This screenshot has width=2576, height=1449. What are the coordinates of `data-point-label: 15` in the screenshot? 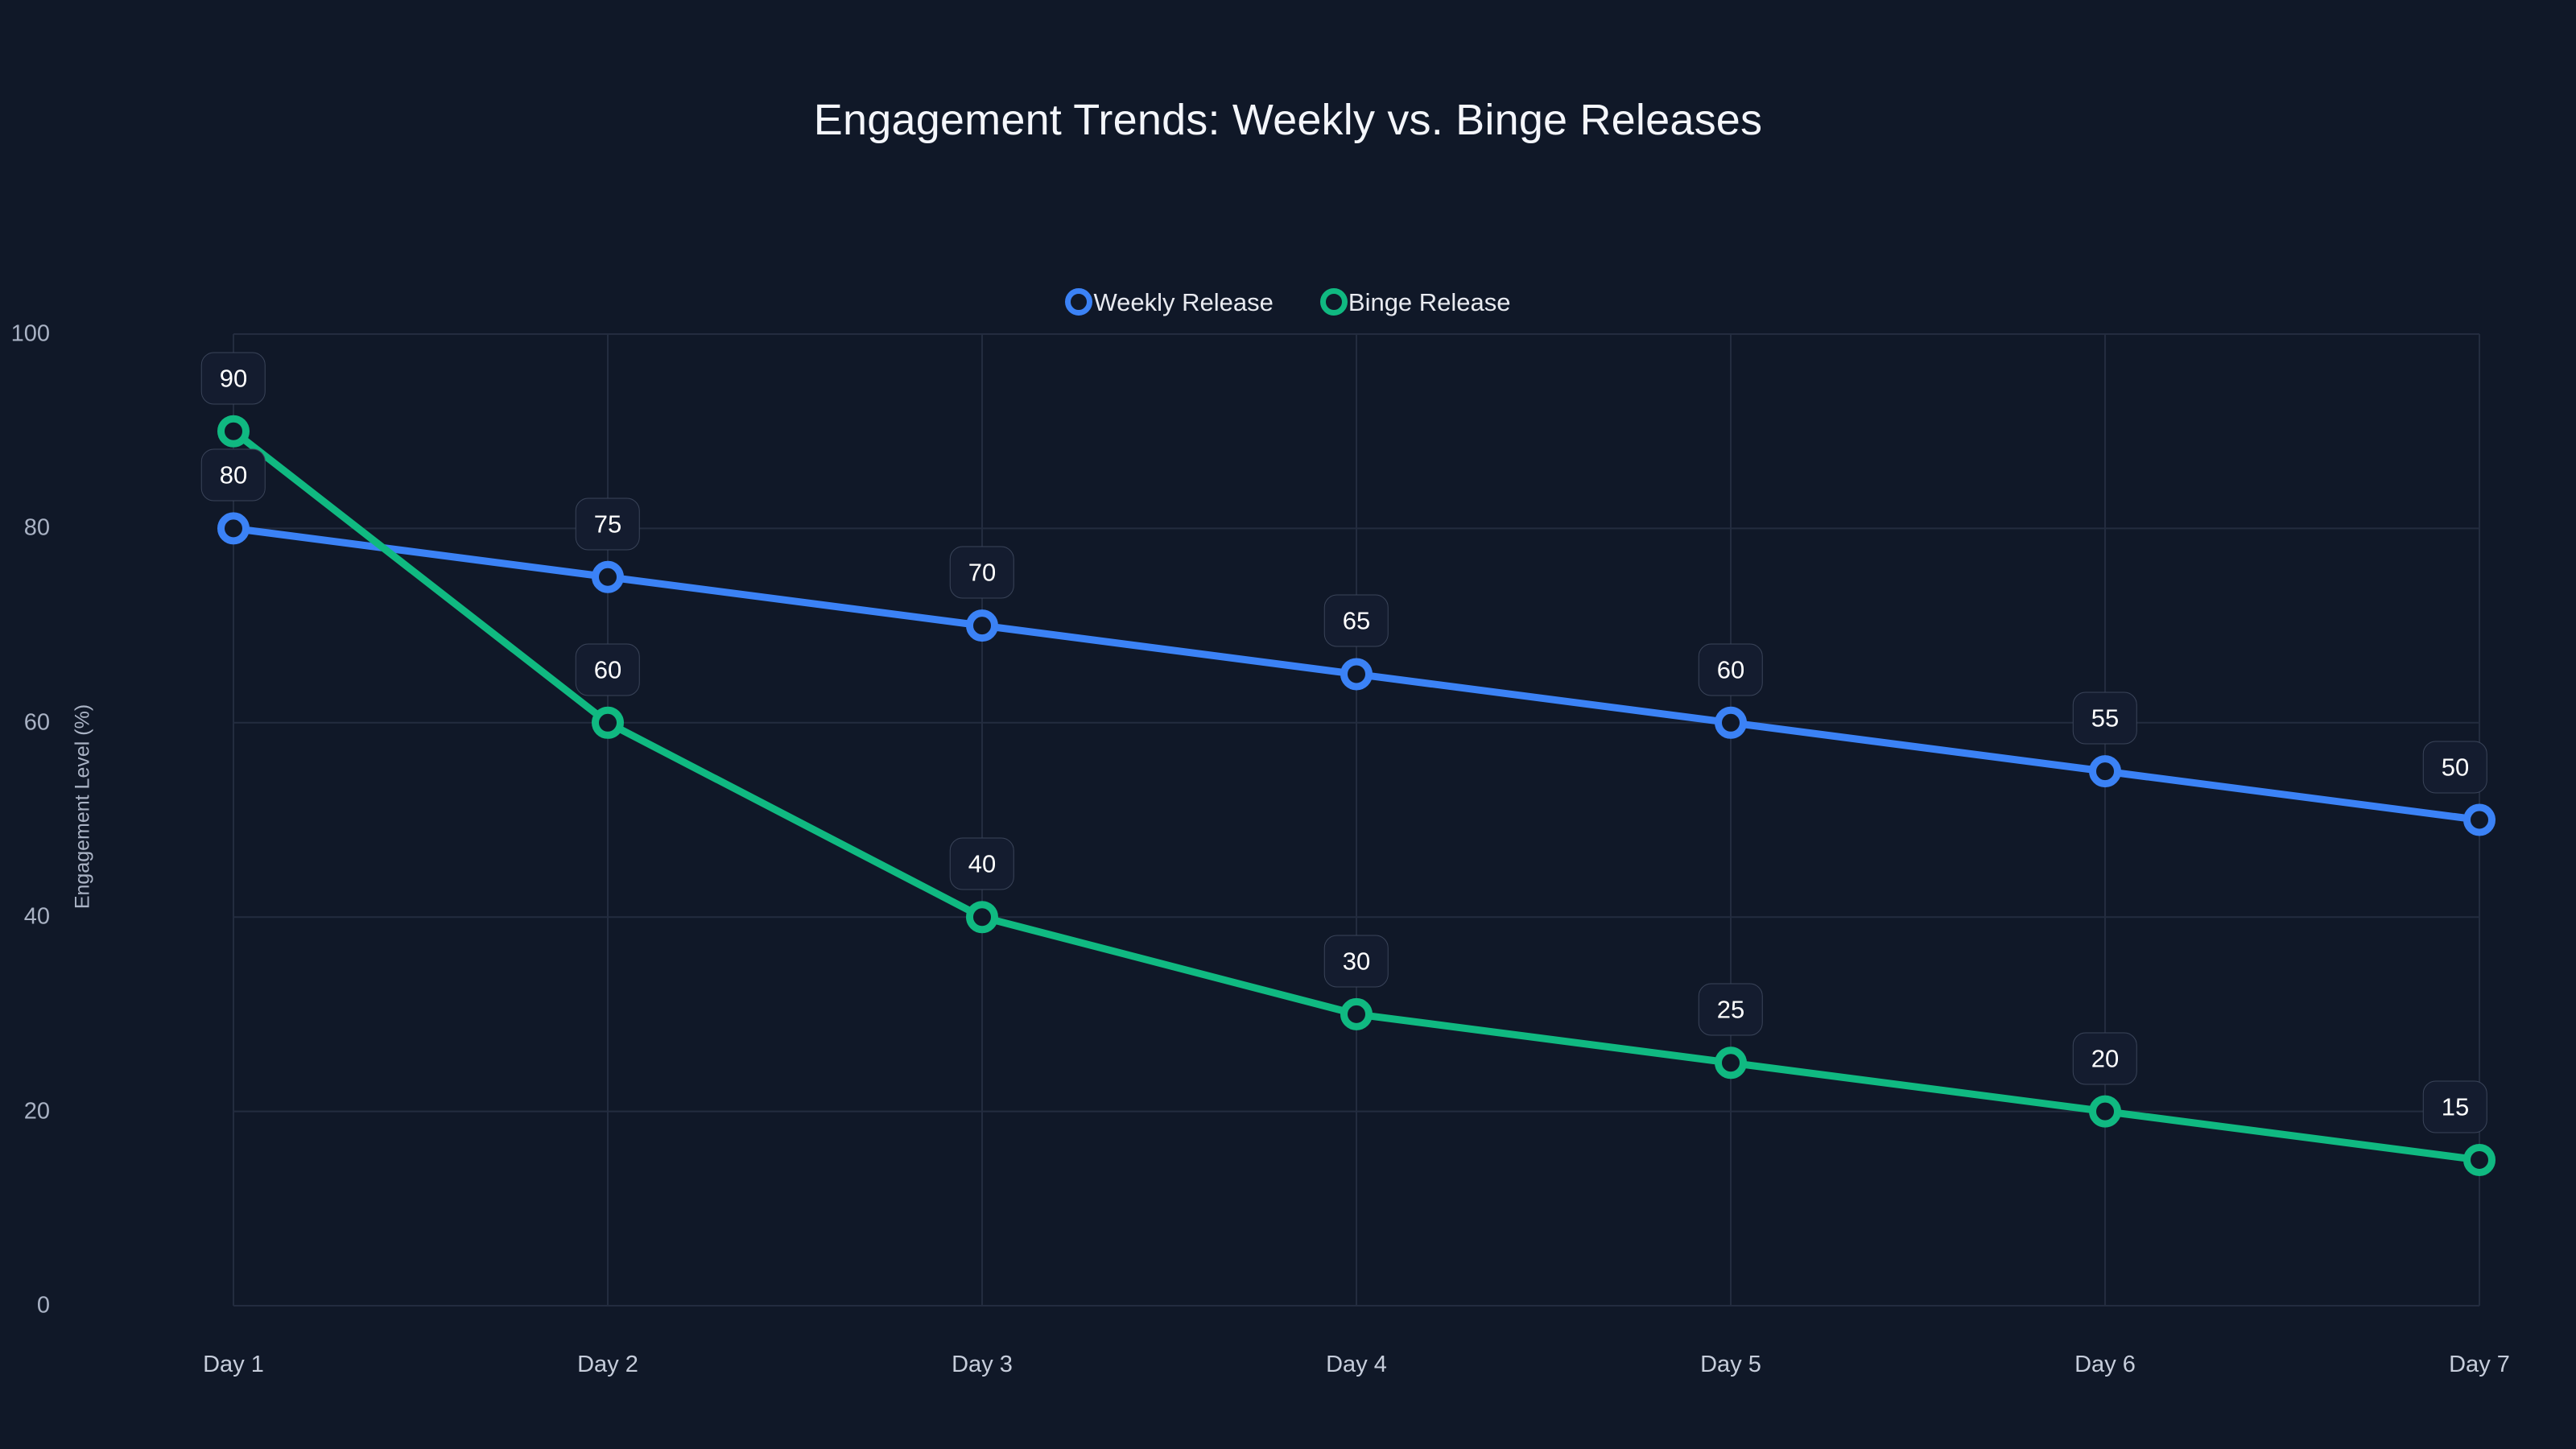 It's located at (2455, 1106).